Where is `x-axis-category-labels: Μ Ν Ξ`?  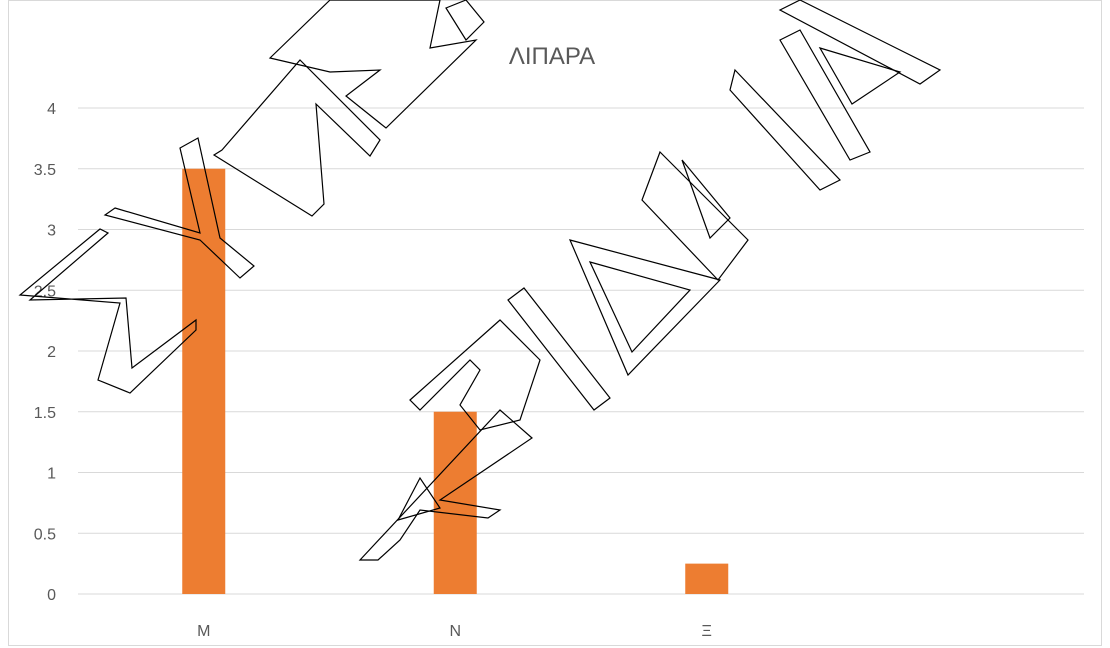 x-axis-category-labels: Μ Ν Ξ is located at coordinates (454, 631).